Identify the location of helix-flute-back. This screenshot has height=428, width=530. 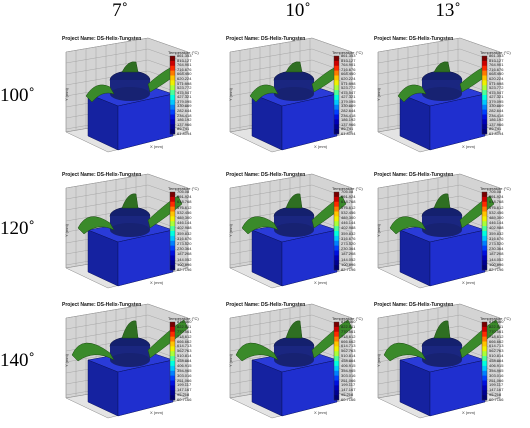
(130, 201).